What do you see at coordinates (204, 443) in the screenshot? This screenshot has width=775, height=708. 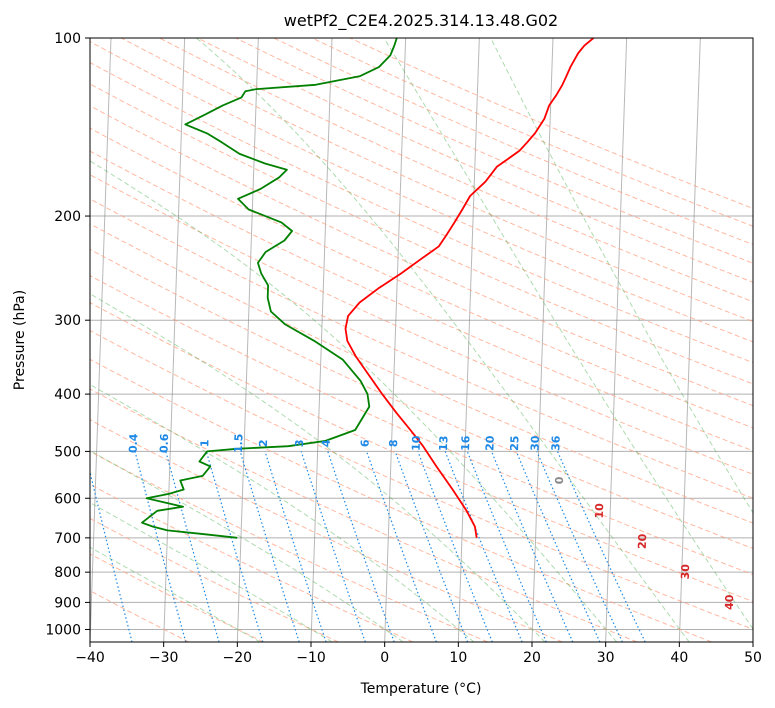 I see `mixing-ratio-label: 1` at bounding box center [204, 443].